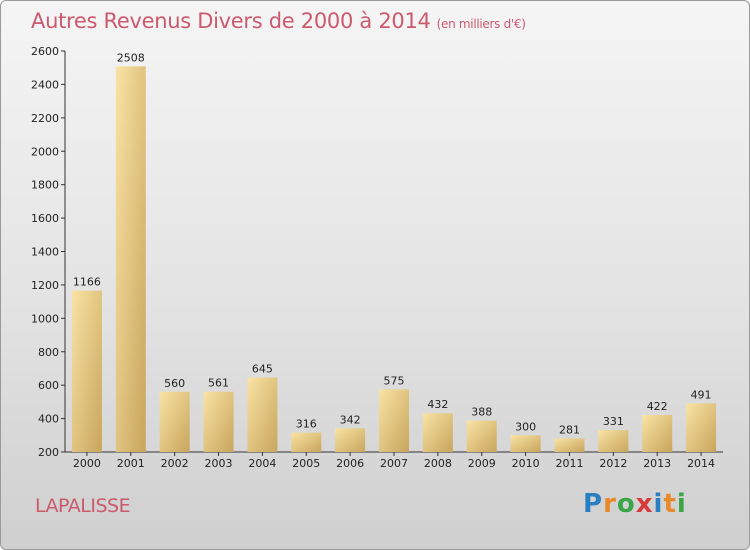 This screenshot has width=750, height=550. Describe the element at coordinates (569, 463) in the screenshot. I see `x-tick-label-2011: 2011` at that location.